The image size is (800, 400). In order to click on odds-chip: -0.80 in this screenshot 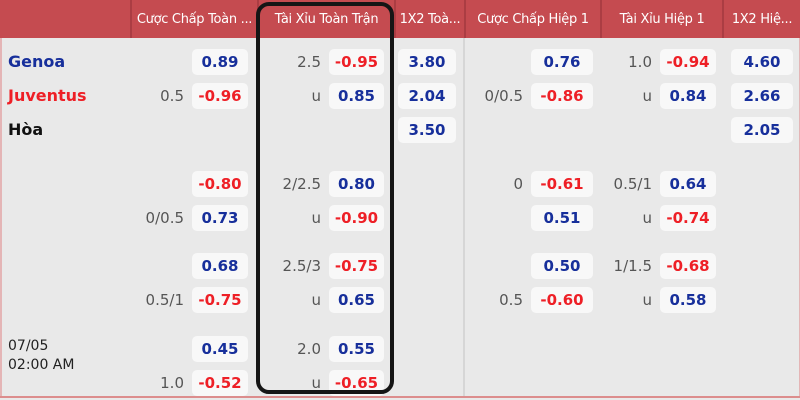, I will do `click(220, 183)`.